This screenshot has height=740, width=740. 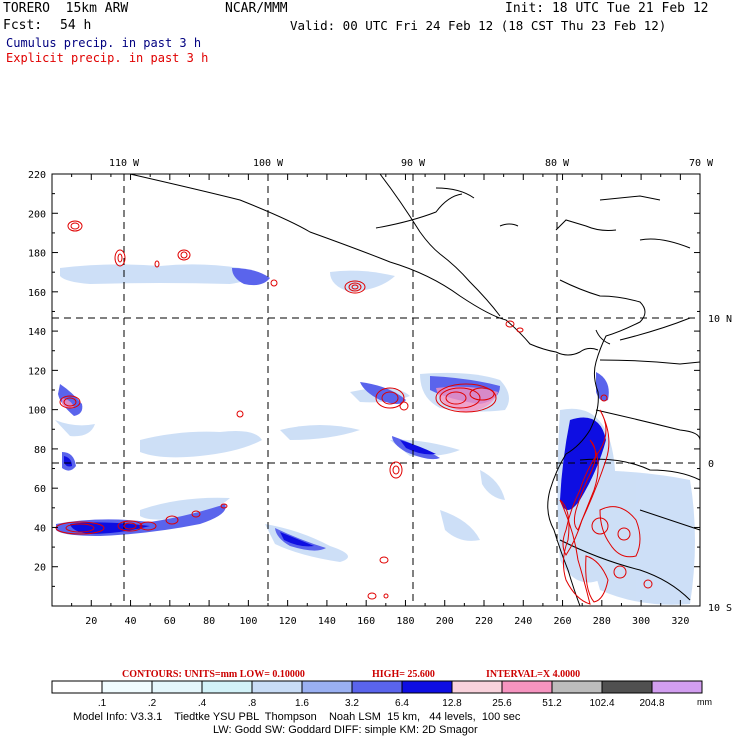 What do you see at coordinates (607, 8) in the screenshot?
I see `init-time: Init: 18 UTC Tue 21 Feb 12` at bounding box center [607, 8].